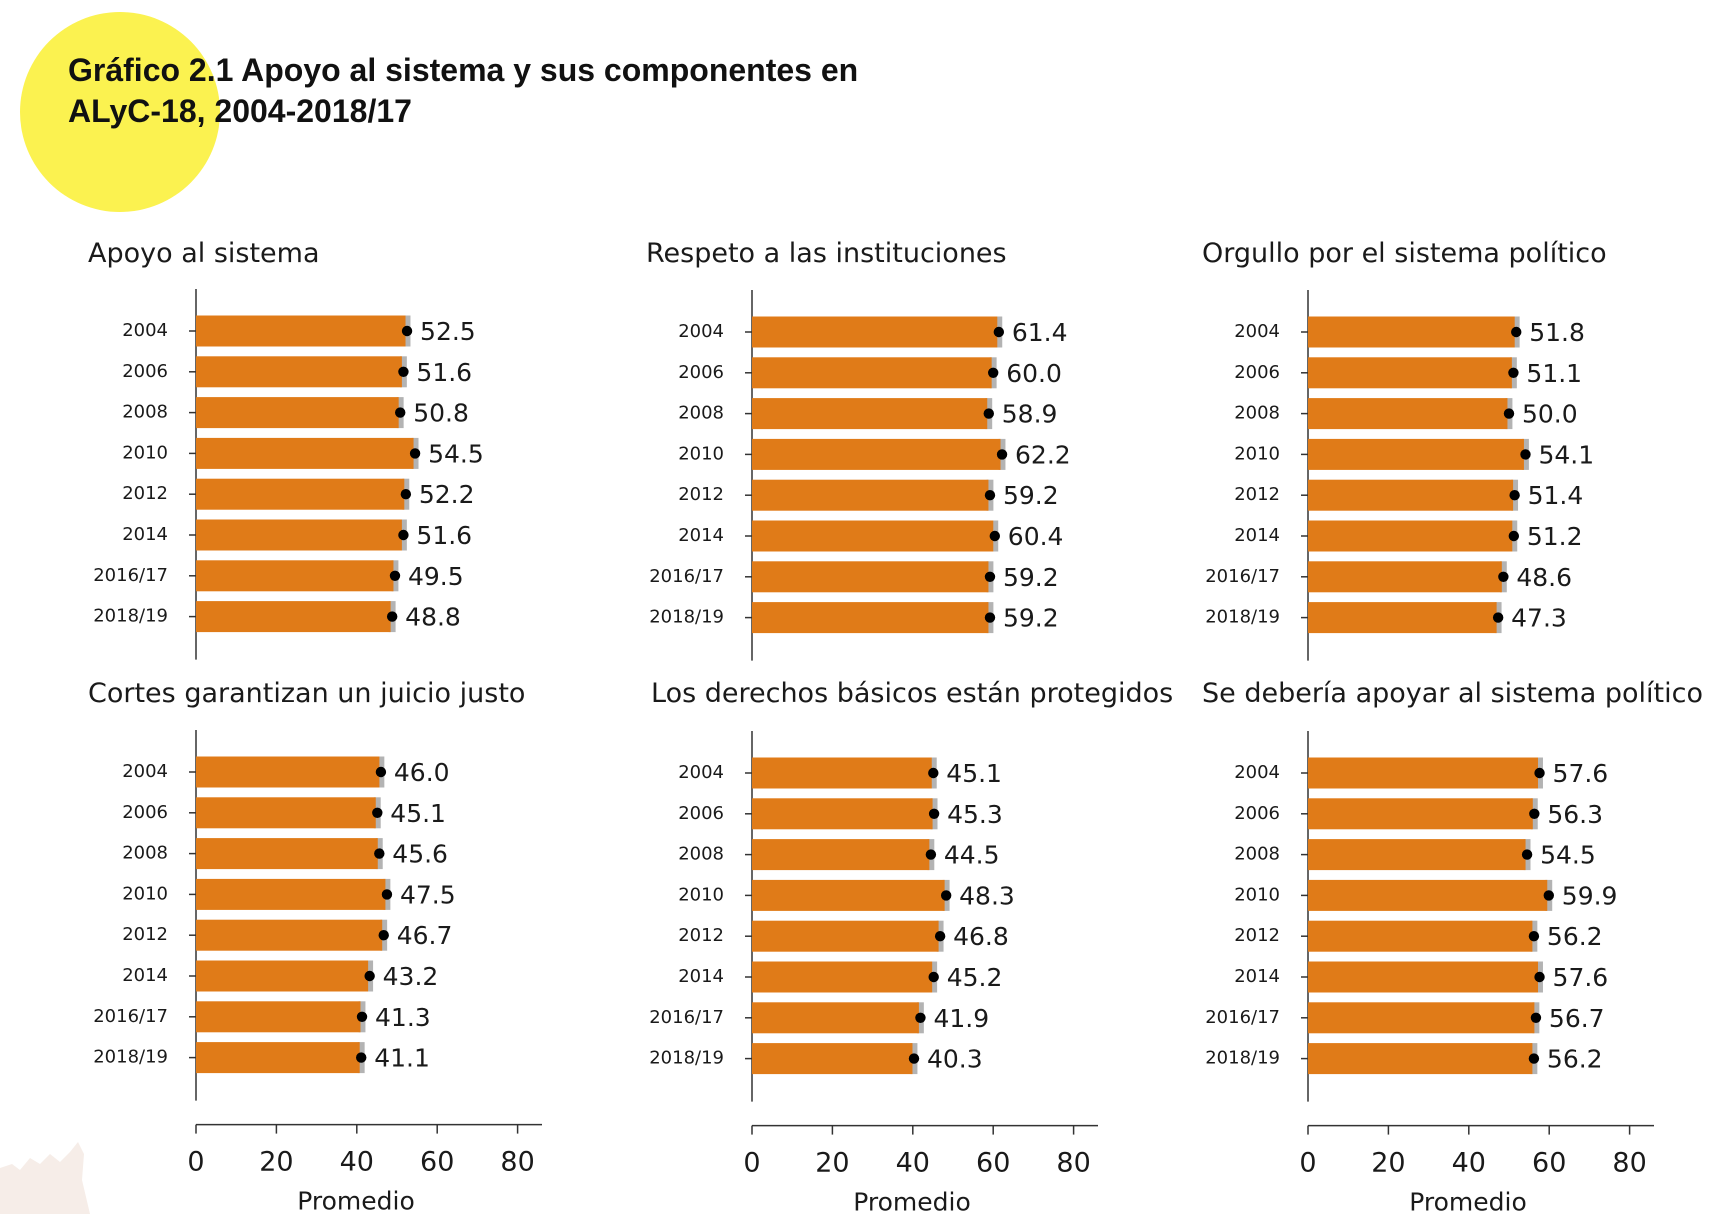 Image resolution: width=1722 pixels, height=1214 pixels. What do you see at coordinates (145, 371) in the screenshot?
I see `category-label: 2006` at bounding box center [145, 371].